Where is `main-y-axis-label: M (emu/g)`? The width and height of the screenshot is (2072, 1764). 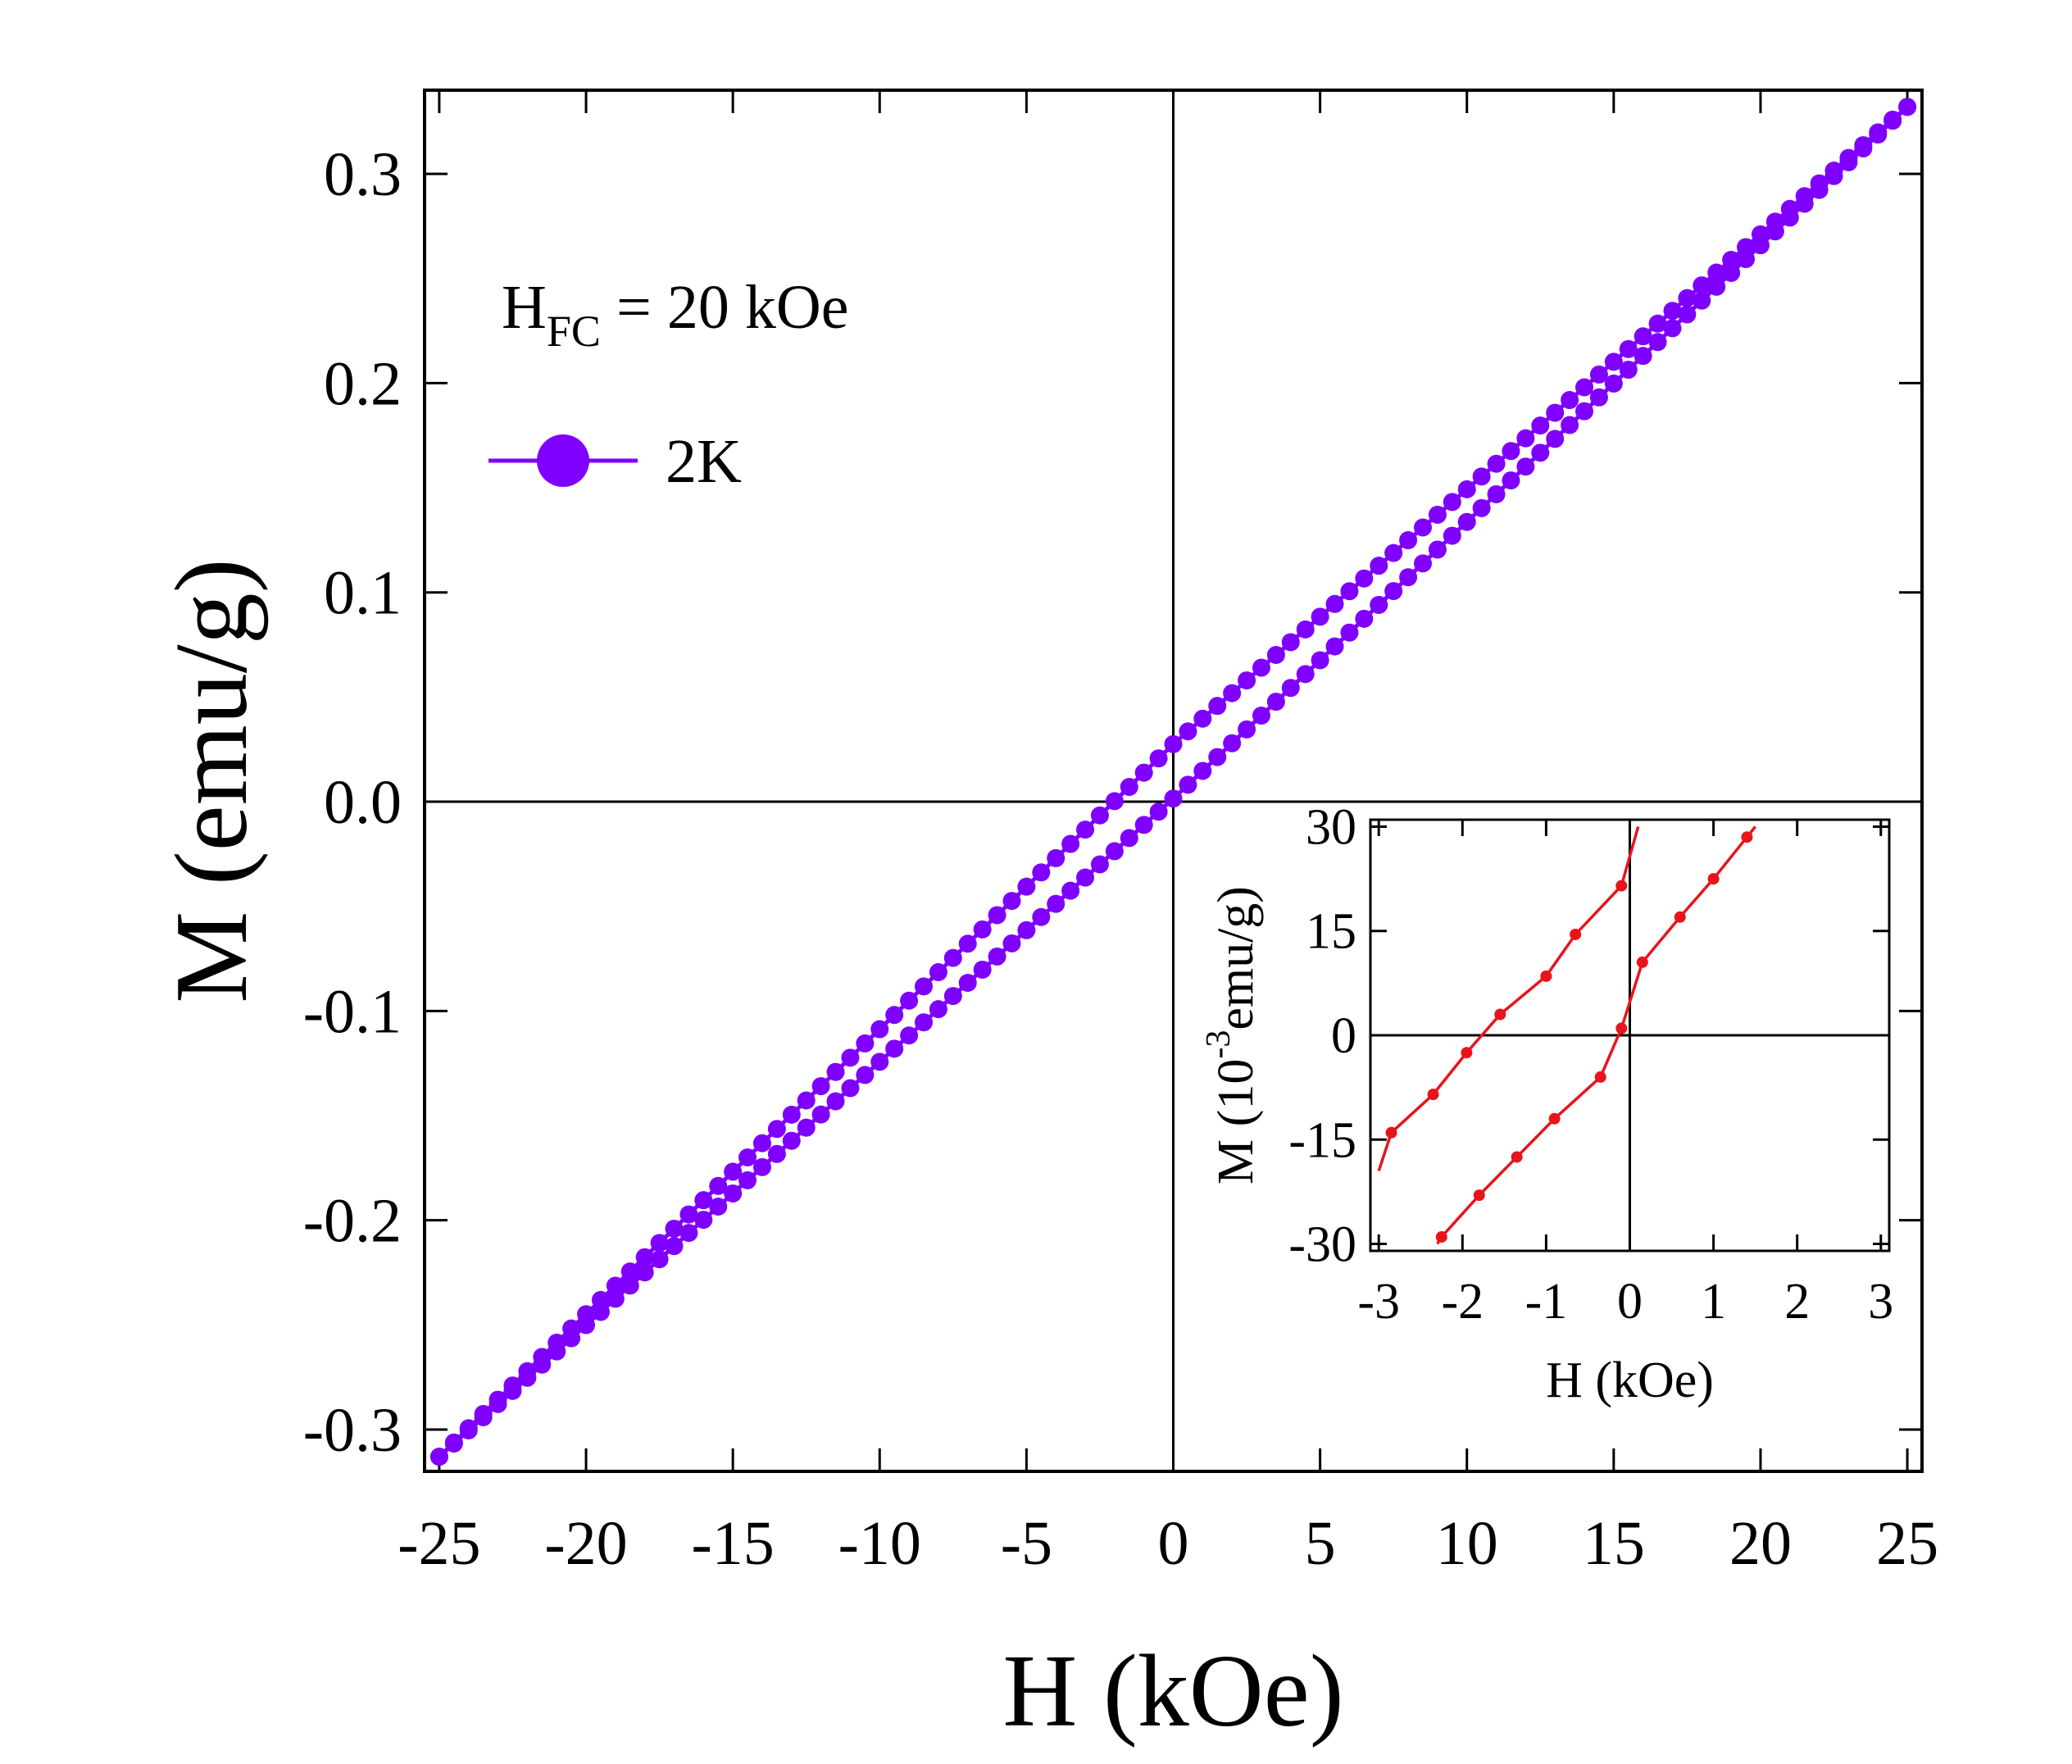
main-y-axis-label: M (emu/g) is located at coordinates (212, 780).